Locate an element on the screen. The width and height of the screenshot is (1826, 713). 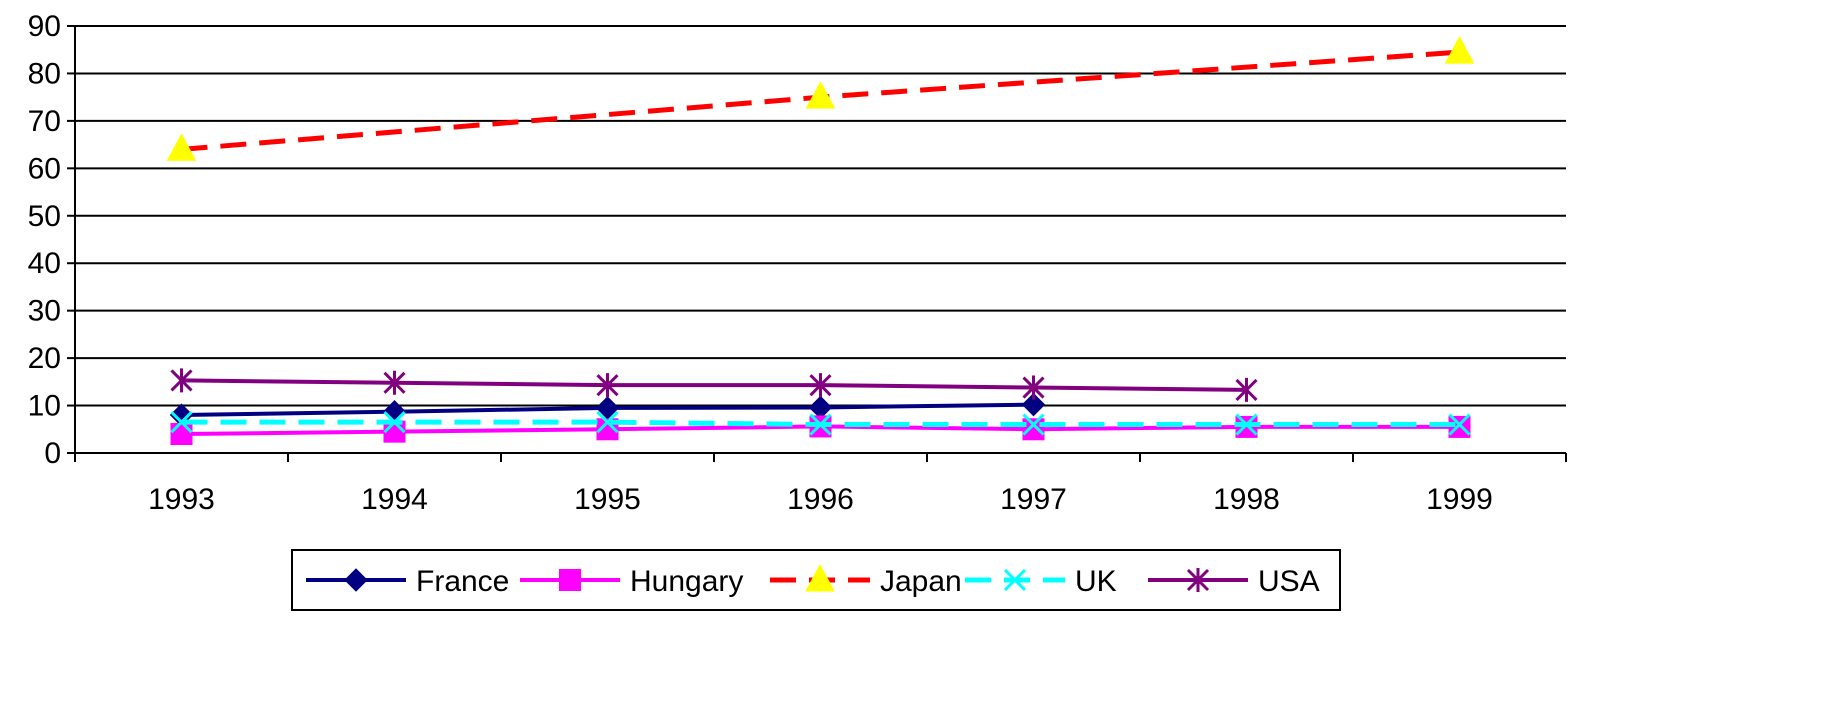
legend-entry-uk: UK is located at coordinates (1041, 581).